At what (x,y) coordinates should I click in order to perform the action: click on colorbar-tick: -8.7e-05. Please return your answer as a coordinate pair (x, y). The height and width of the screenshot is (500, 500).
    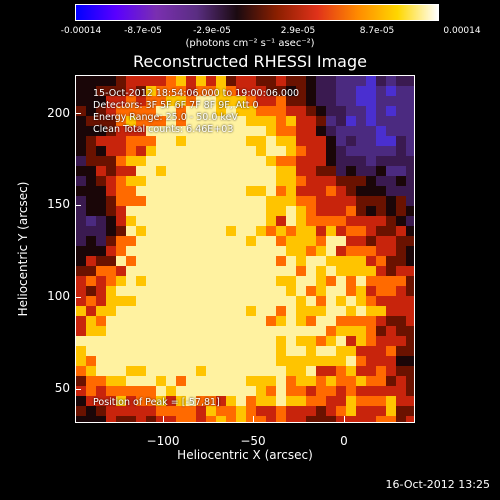
    Looking at the image, I should click on (143, 31).